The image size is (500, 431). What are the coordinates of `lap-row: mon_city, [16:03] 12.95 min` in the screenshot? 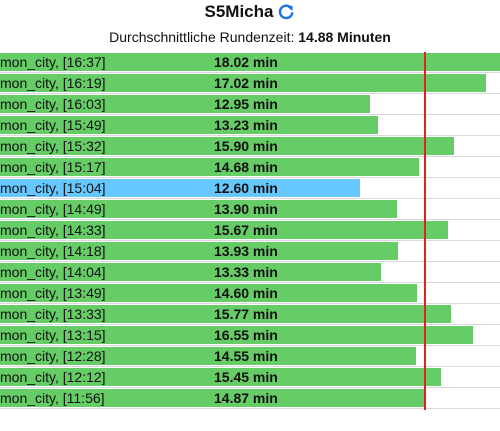 It's located at (250, 104).